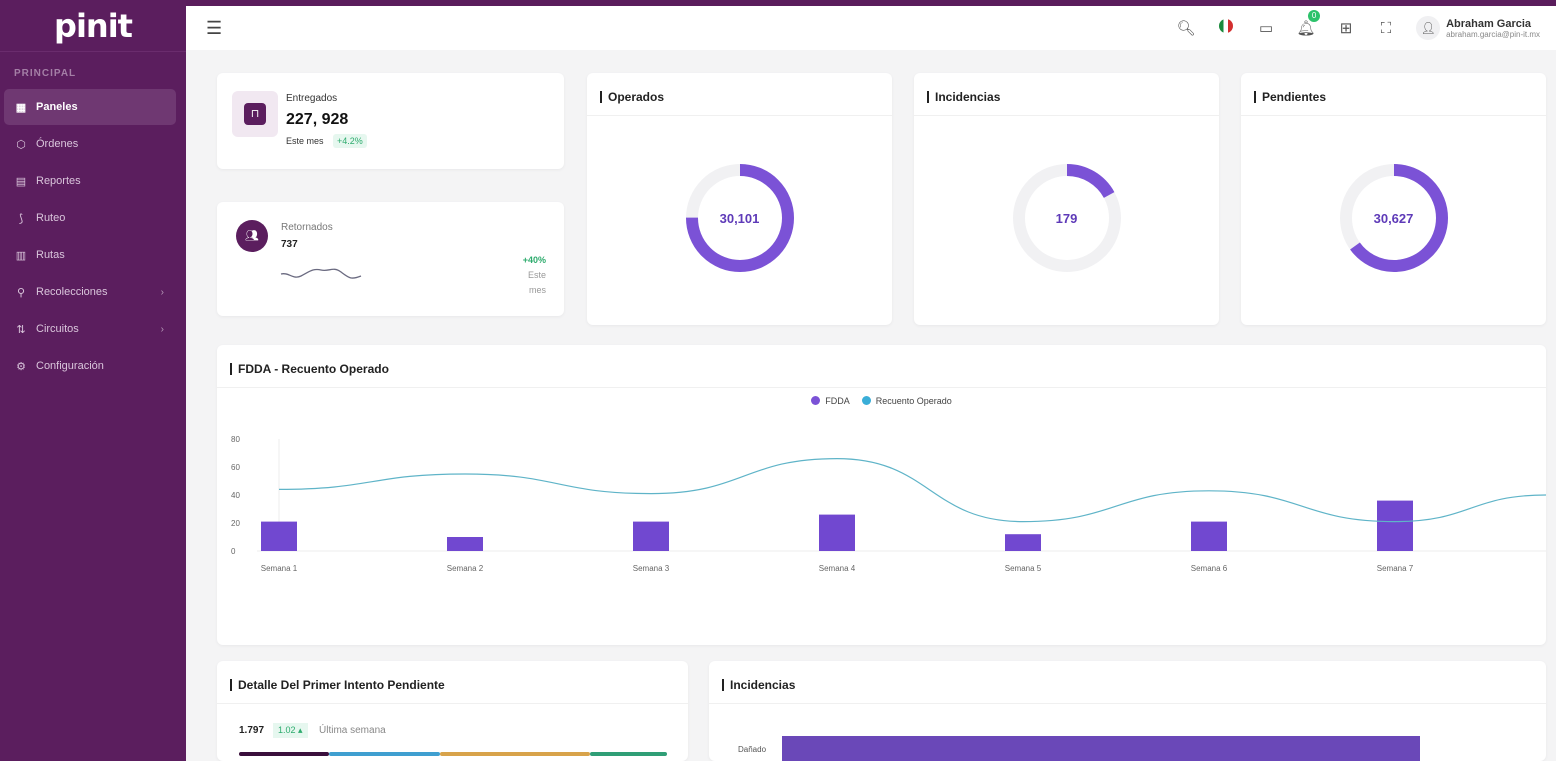 This screenshot has height=761, width=1556. I want to click on card-title: Pendientes, so click(1400, 97).